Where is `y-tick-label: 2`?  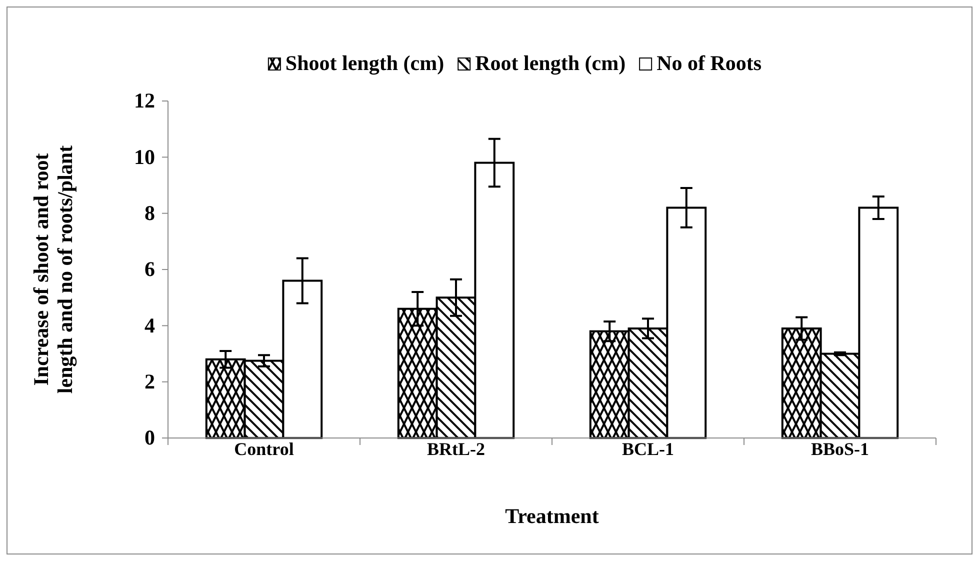
y-tick-label: 2 is located at coordinates (149, 382).